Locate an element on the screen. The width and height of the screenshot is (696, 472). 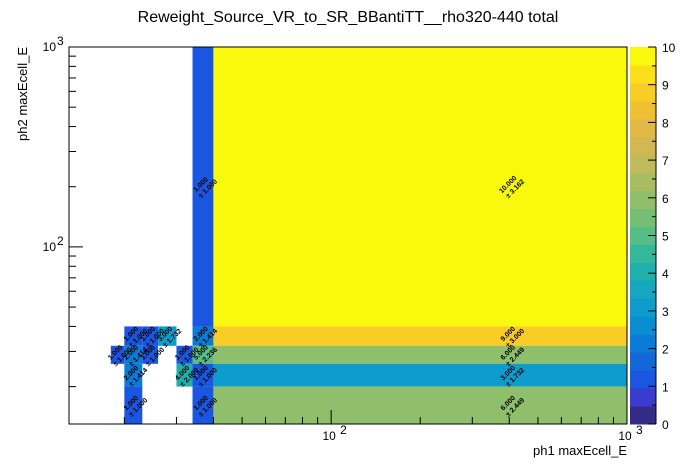
color-scale-tick-label: 4 is located at coordinates (665, 274).